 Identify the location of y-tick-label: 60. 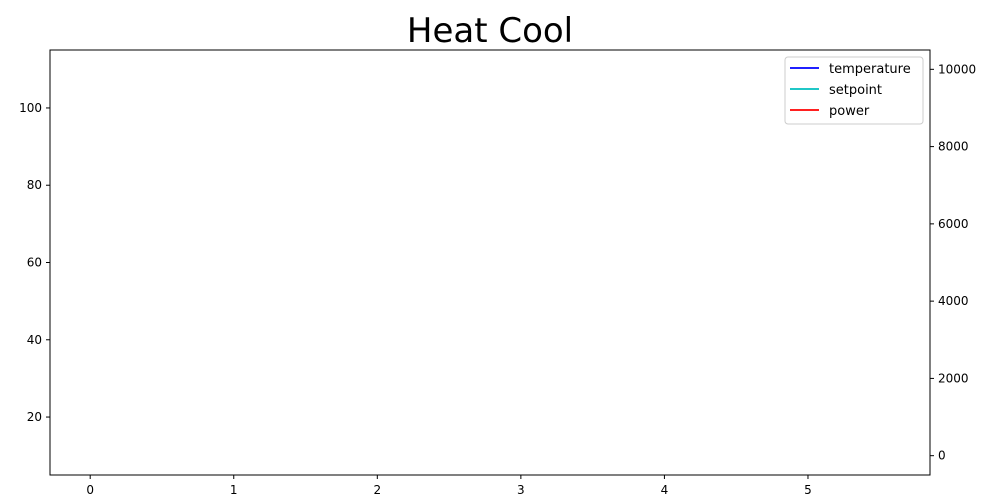
(34, 263).